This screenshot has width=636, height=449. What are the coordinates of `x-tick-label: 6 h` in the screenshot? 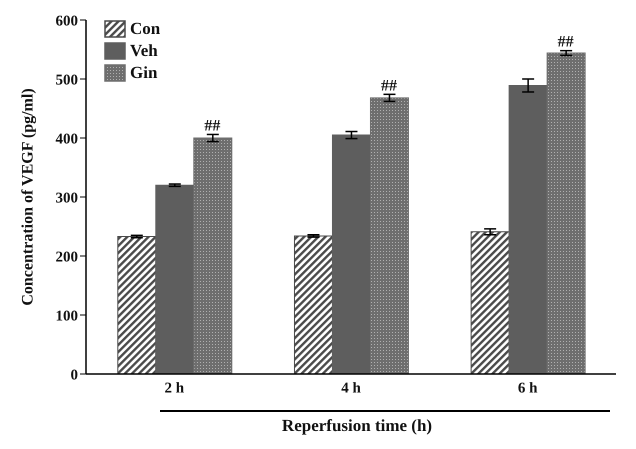 It's located at (528, 388).